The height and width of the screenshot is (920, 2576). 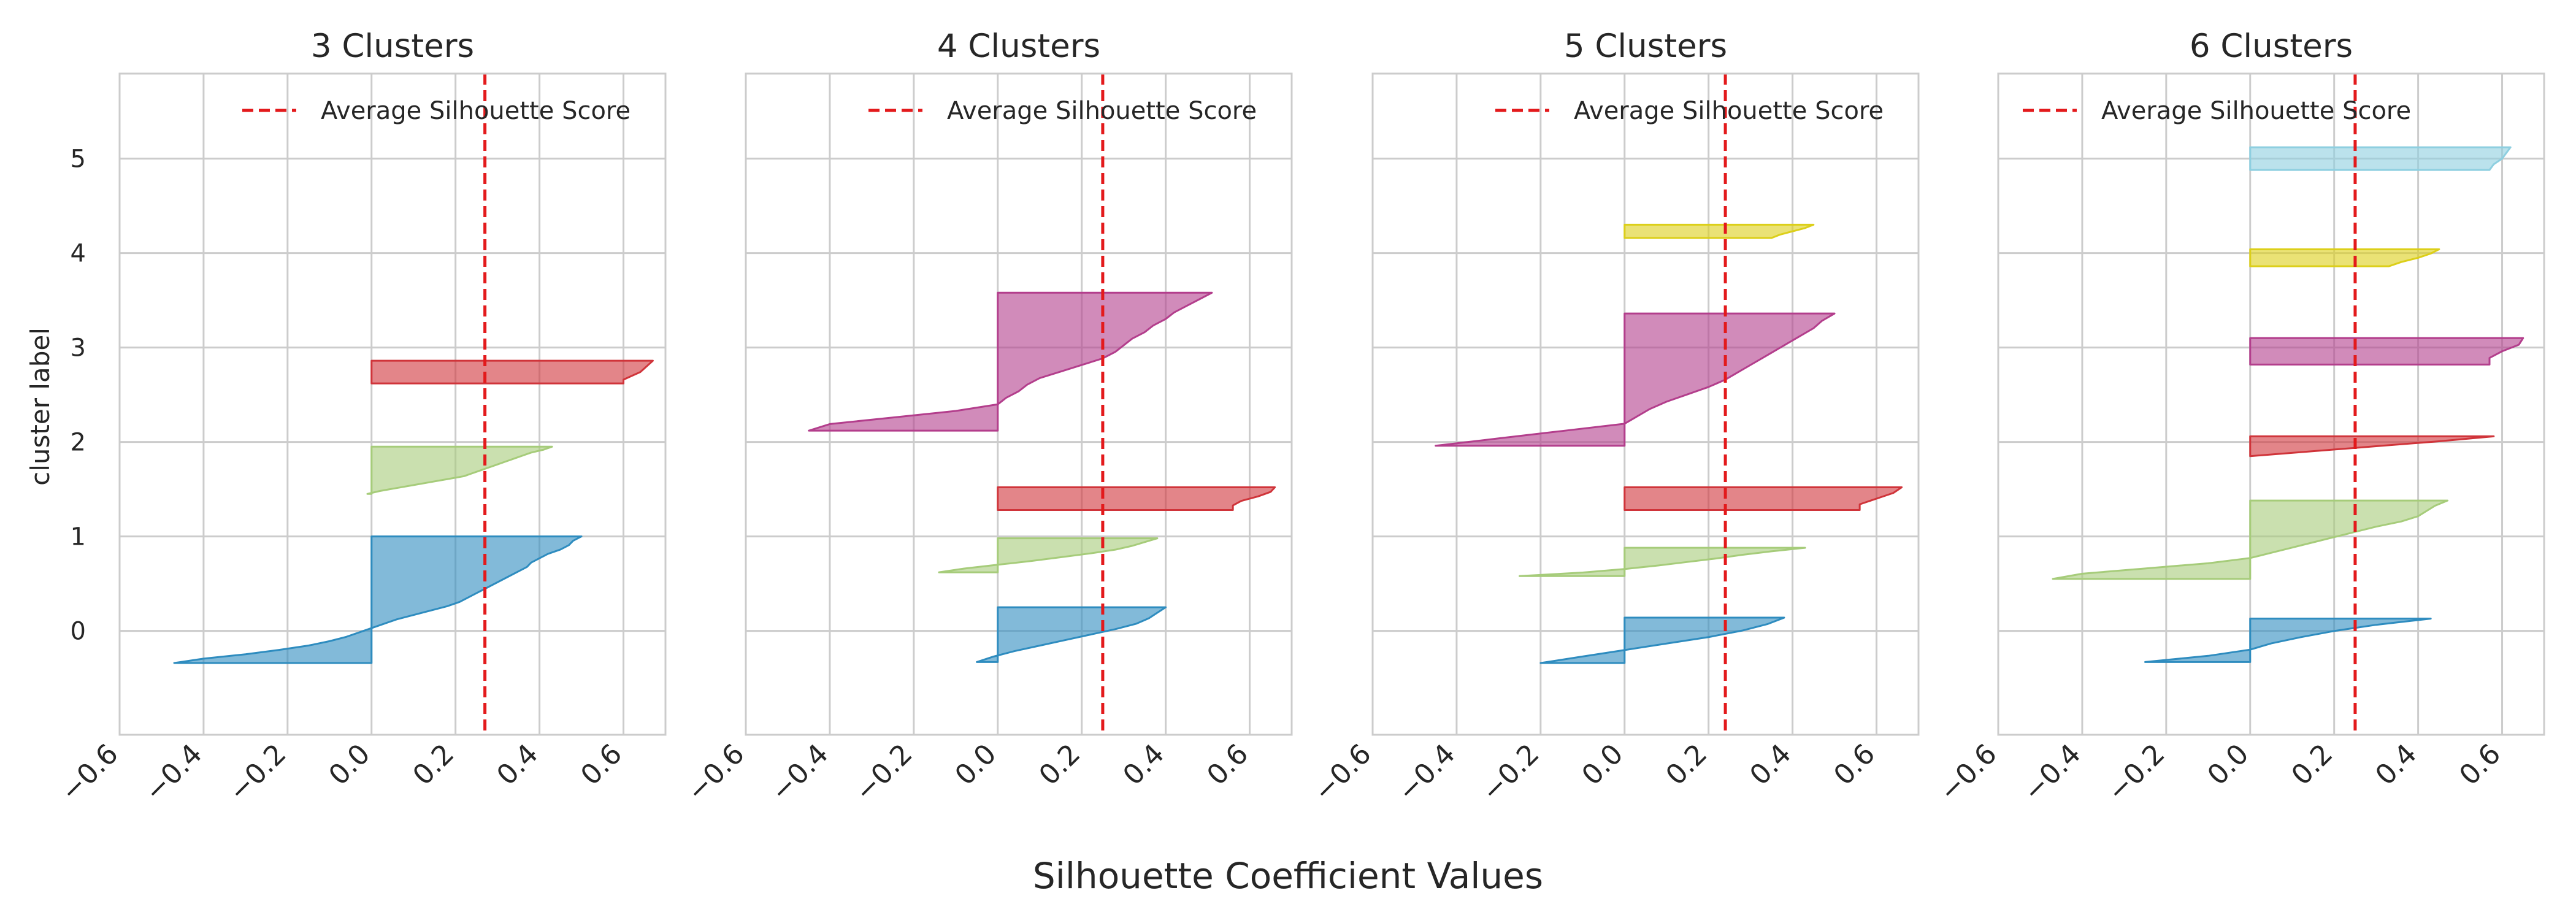 I want to click on panel-title: 3 Clusters, so click(x=392, y=46).